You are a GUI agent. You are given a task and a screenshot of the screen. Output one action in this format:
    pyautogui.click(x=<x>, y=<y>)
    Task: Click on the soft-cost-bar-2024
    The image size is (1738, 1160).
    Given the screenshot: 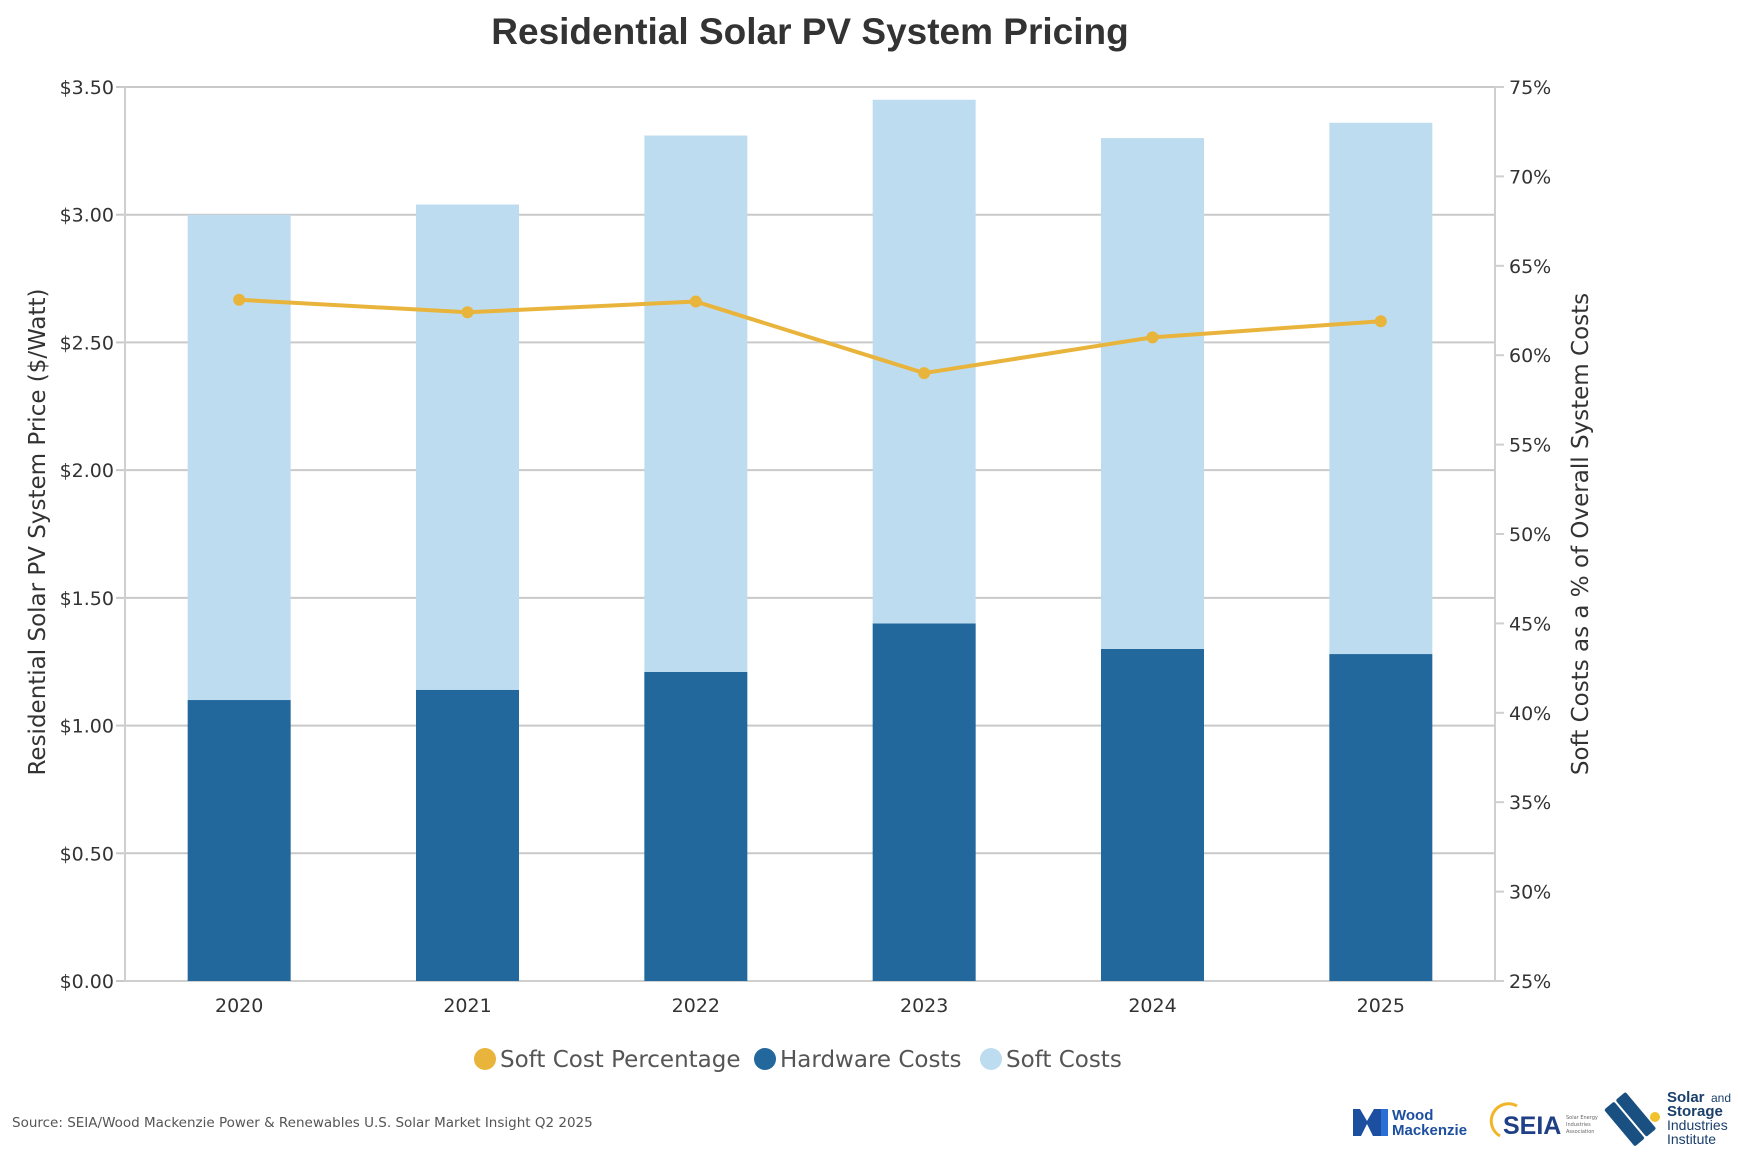 What is the action you would take?
    pyautogui.click(x=1152, y=393)
    